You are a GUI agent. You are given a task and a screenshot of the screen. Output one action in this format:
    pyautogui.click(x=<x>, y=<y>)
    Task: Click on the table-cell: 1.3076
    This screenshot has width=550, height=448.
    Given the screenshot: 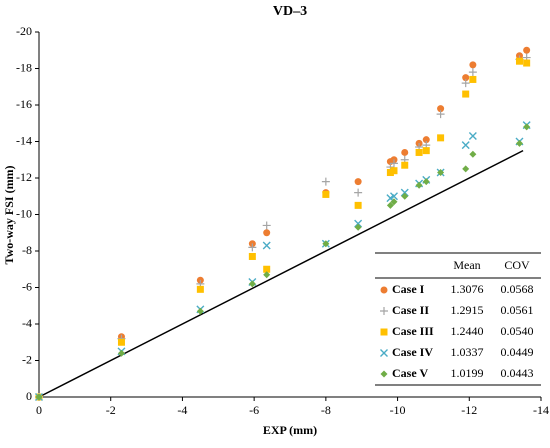 What is the action you would take?
    pyautogui.click(x=467, y=289)
    